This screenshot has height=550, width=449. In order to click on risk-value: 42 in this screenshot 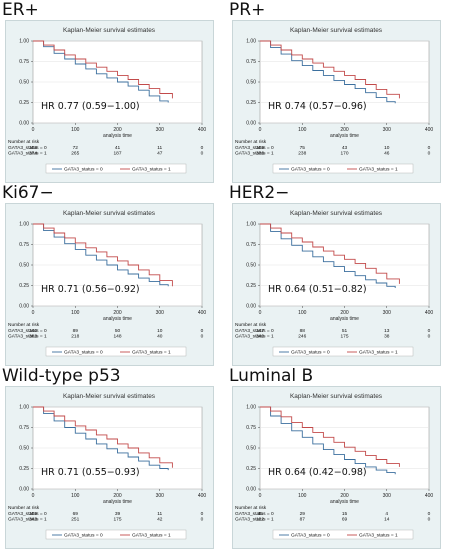, I will do `click(160, 520)`.